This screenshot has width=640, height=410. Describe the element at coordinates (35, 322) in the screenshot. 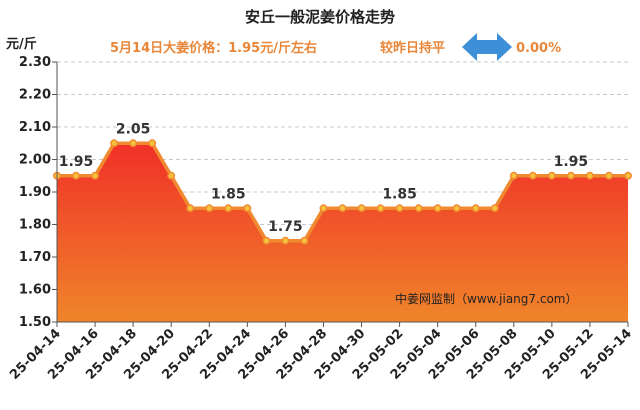

I see `y-tick-label: 1.50` at that location.